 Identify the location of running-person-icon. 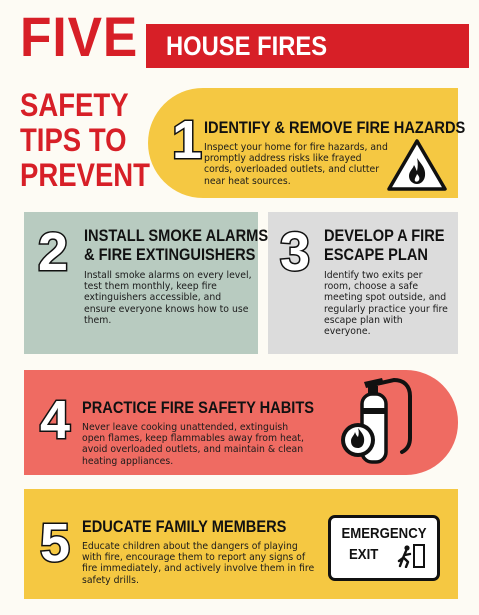
(411, 556).